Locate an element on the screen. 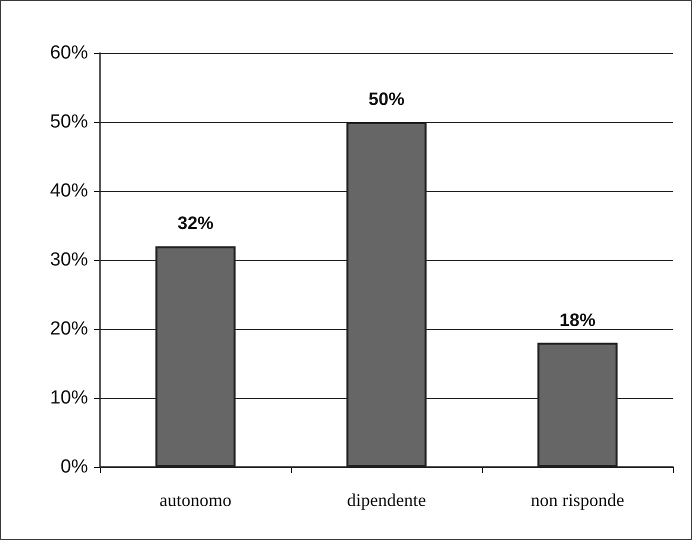 This screenshot has width=692, height=540. y-tick-label: 30% is located at coordinates (69, 260).